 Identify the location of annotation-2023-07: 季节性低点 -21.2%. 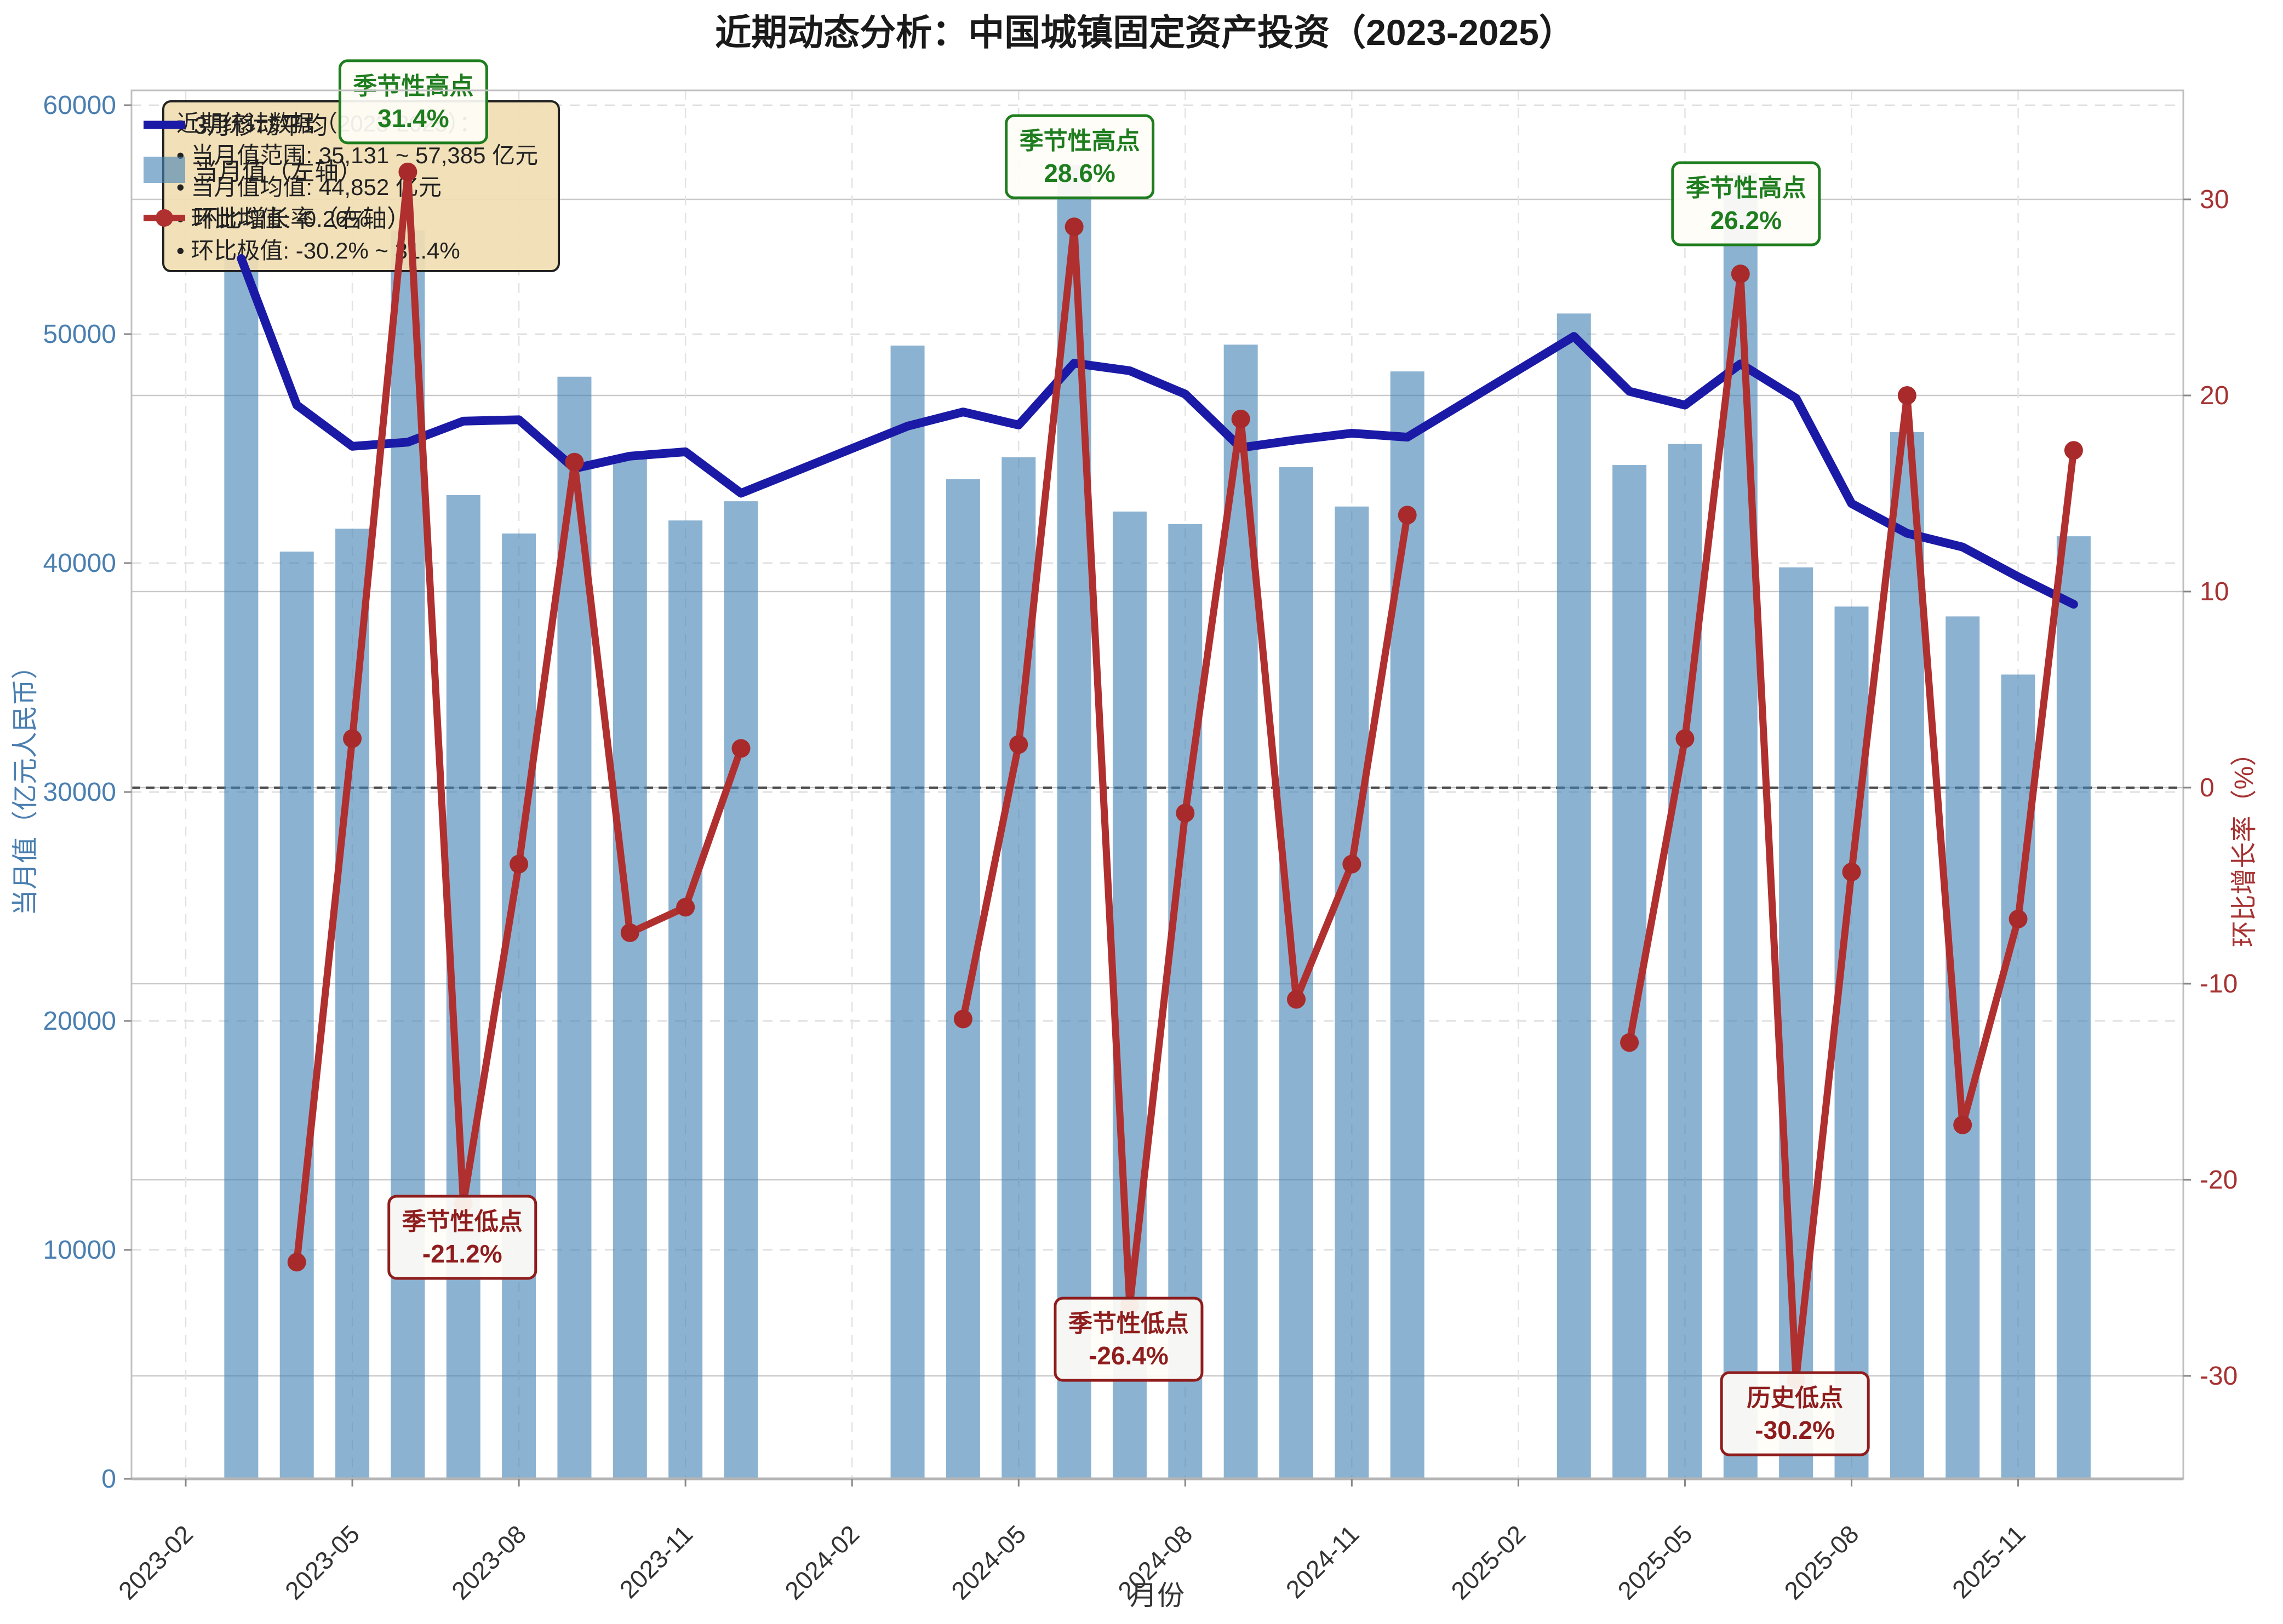
(462, 1237).